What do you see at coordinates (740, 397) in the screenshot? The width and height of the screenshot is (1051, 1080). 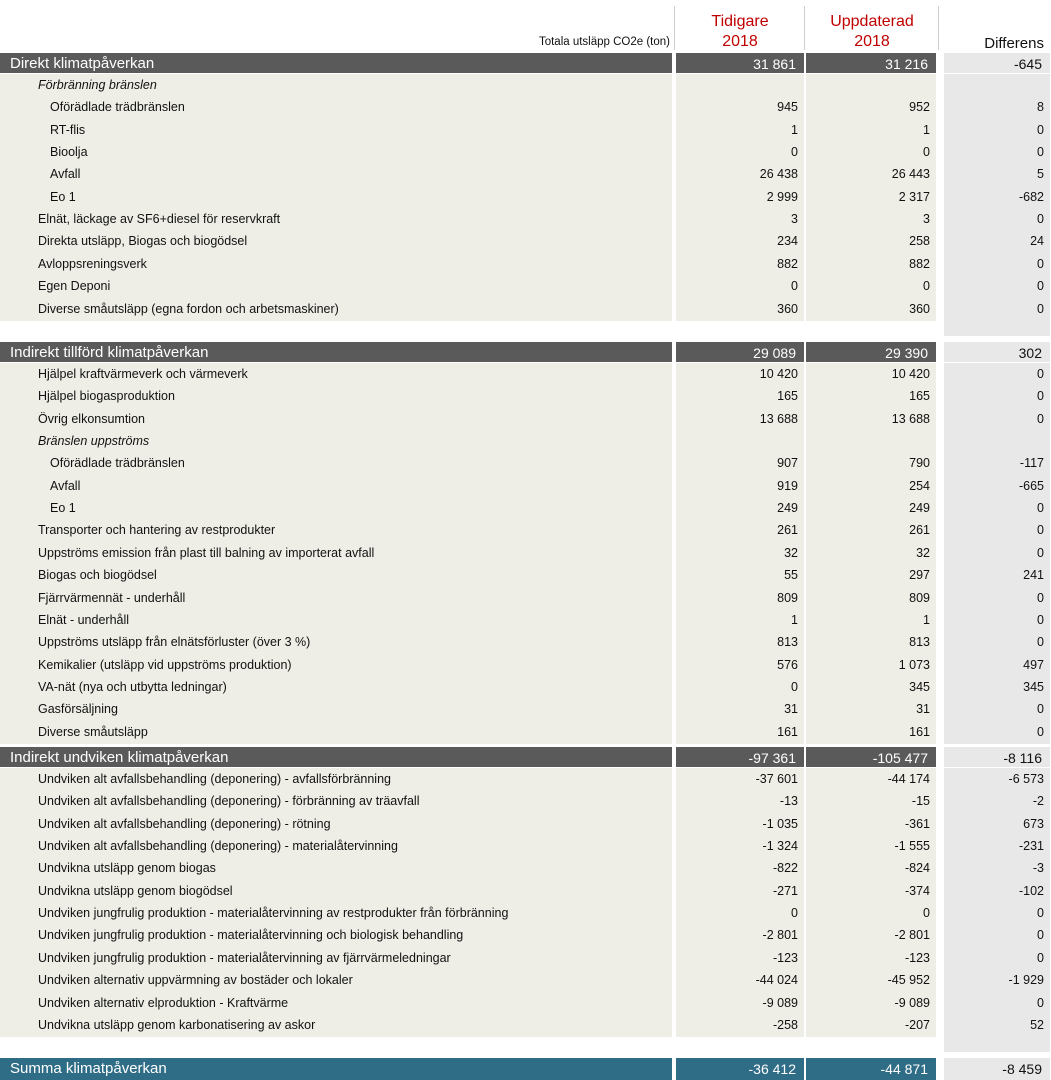 I see `row-tidigare-value: 165` at bounding box center [740, 397].